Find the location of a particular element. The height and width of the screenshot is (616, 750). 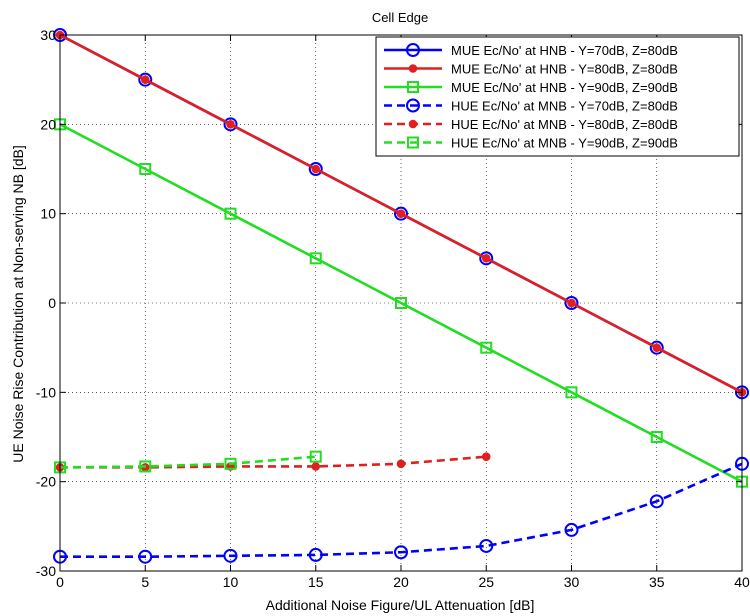

x-tick-label: 10 is located at coordinates (231, 582).